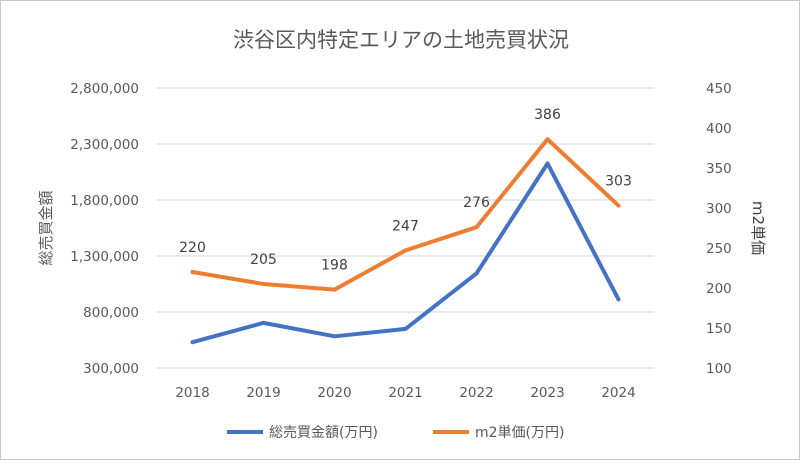 This screenshot has width=800, height=465. Describe the element at coordinates (719, 89) in the screenshot. I see `y2-tick-label: 450` at that location.